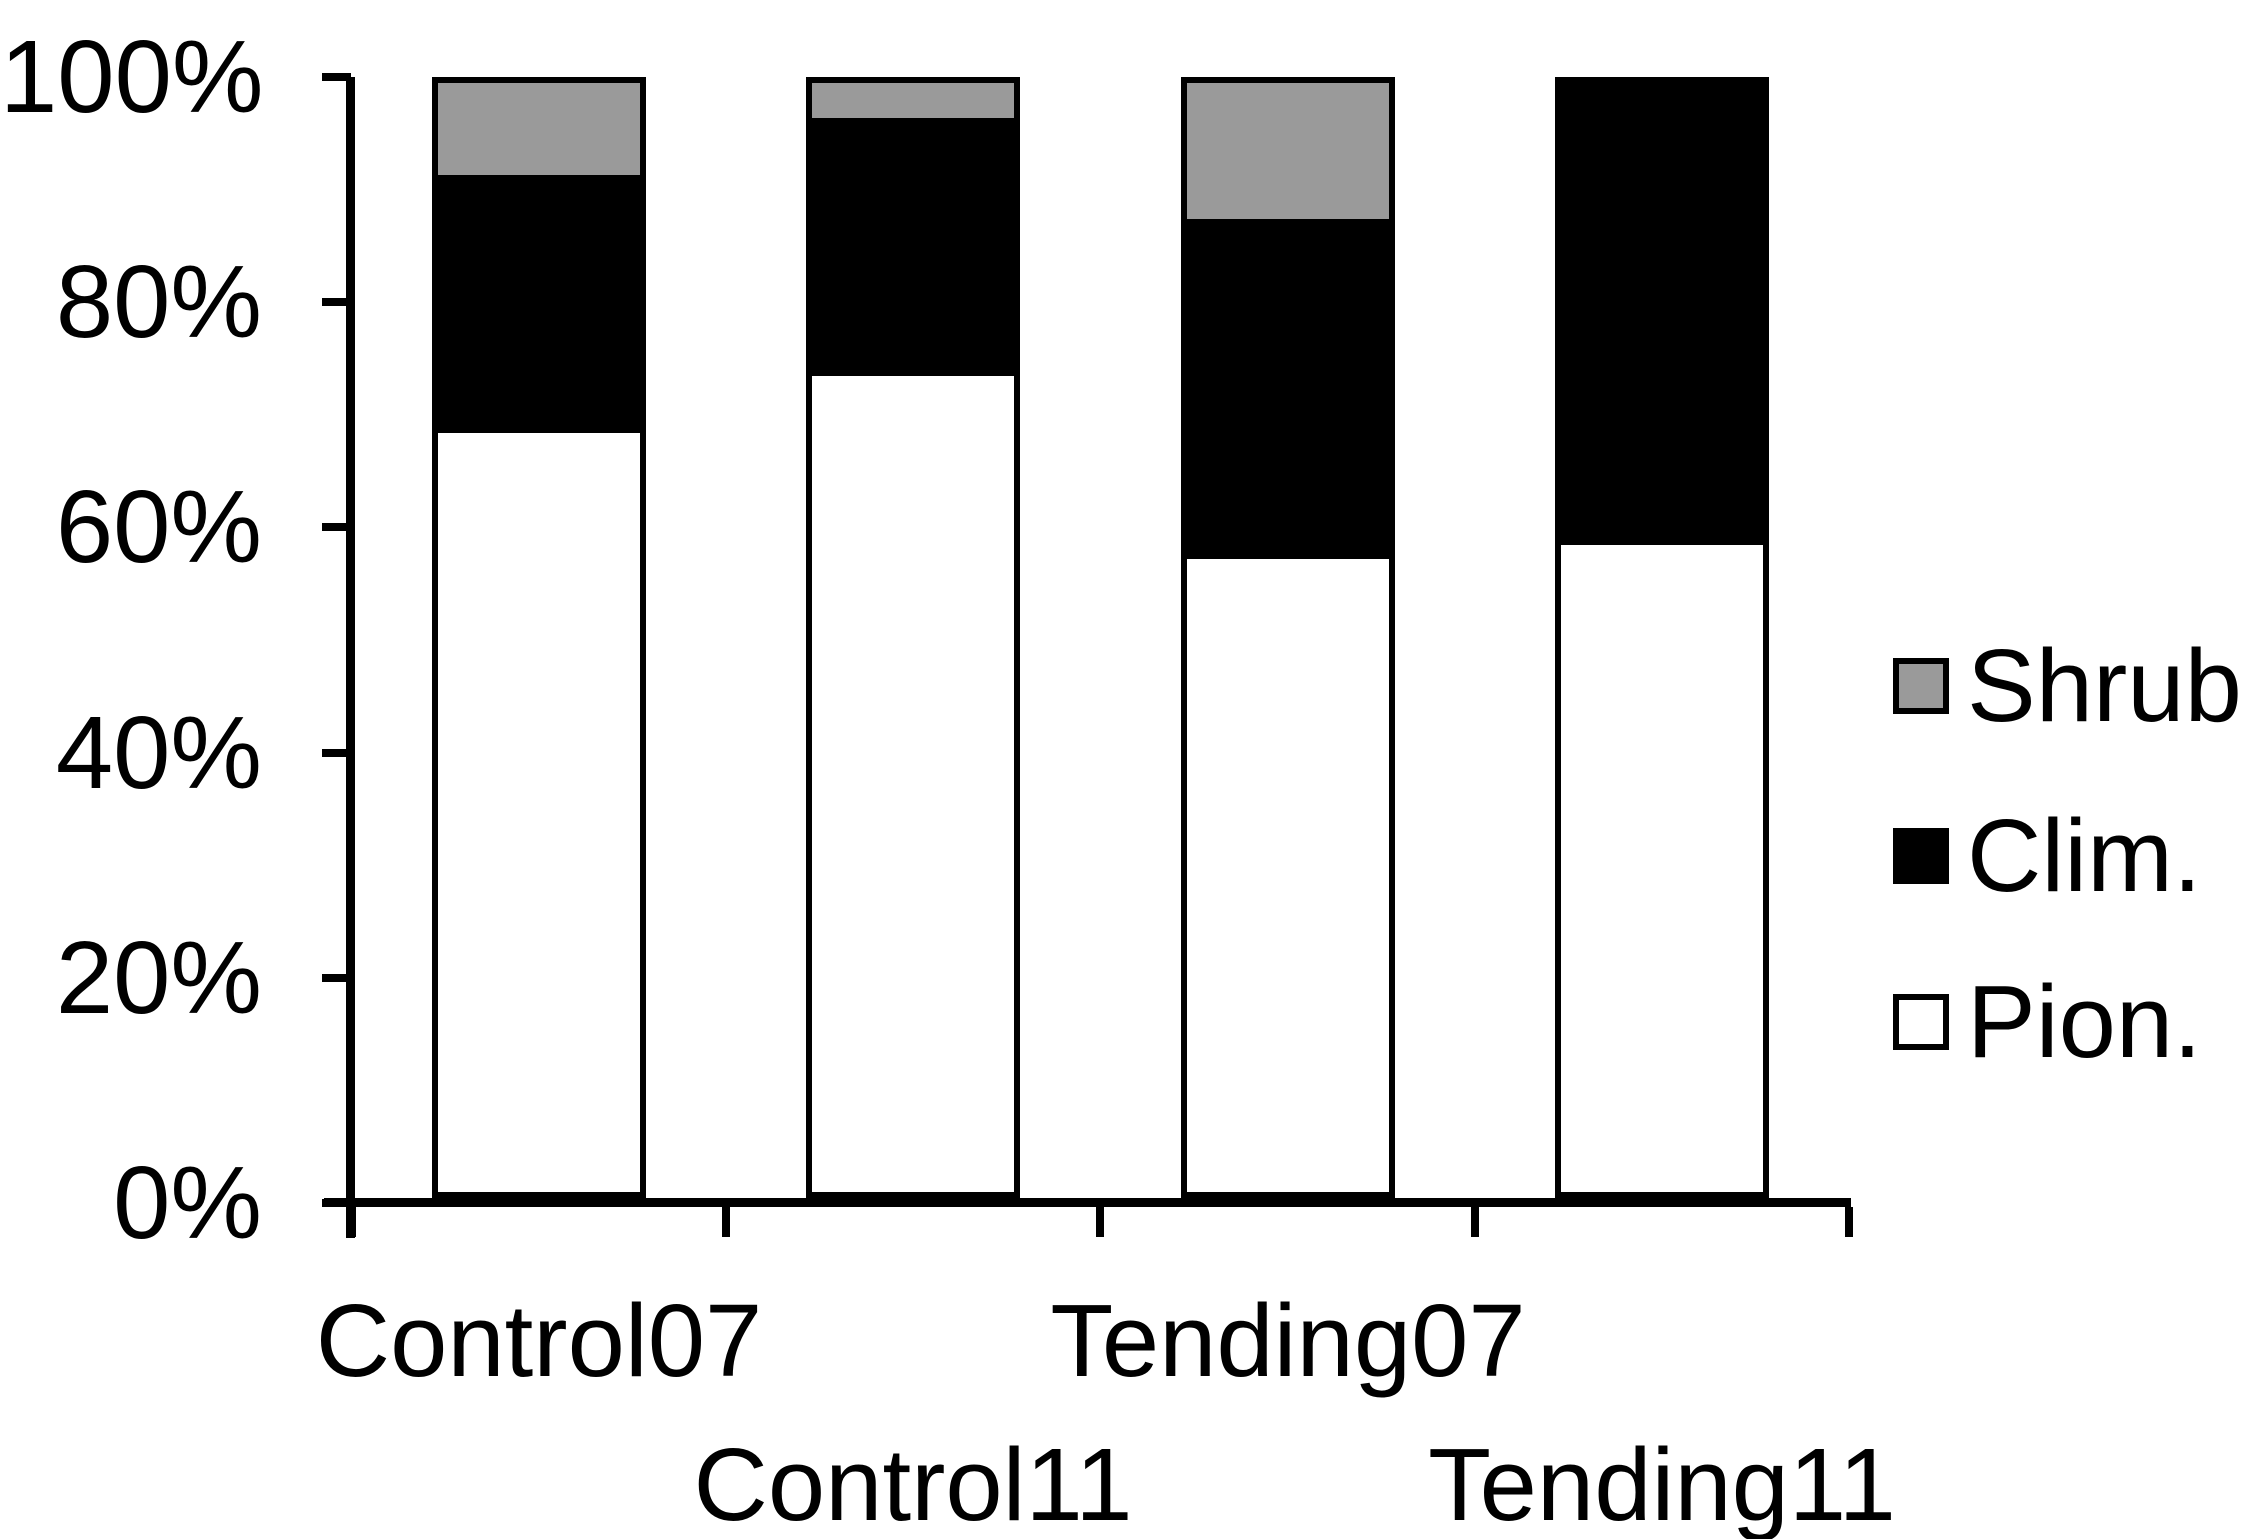 Image resolution: width=2259 pixels, height=1539 pixels. I want to click on y-tick-label: 20%, so click(158, 977).